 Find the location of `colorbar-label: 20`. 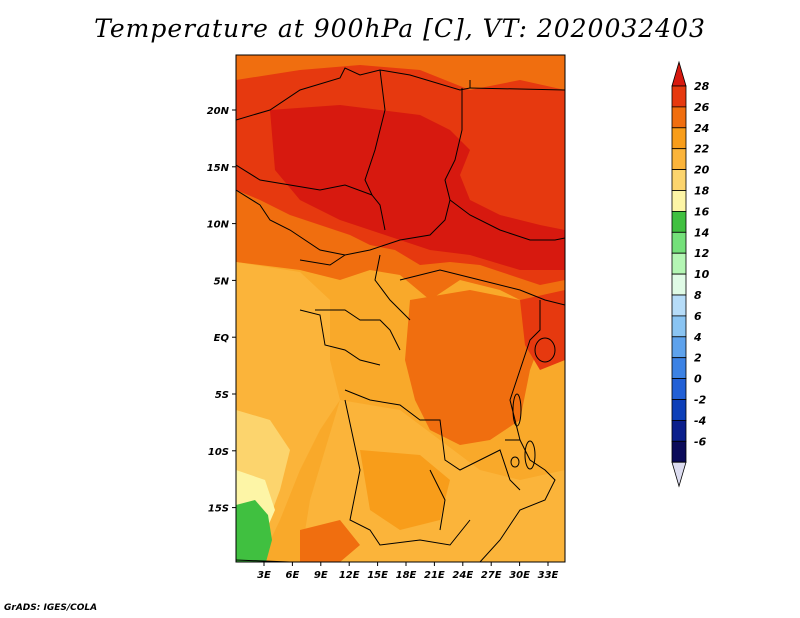

colorbar-label: 20 is located at coordinates (702, 170).